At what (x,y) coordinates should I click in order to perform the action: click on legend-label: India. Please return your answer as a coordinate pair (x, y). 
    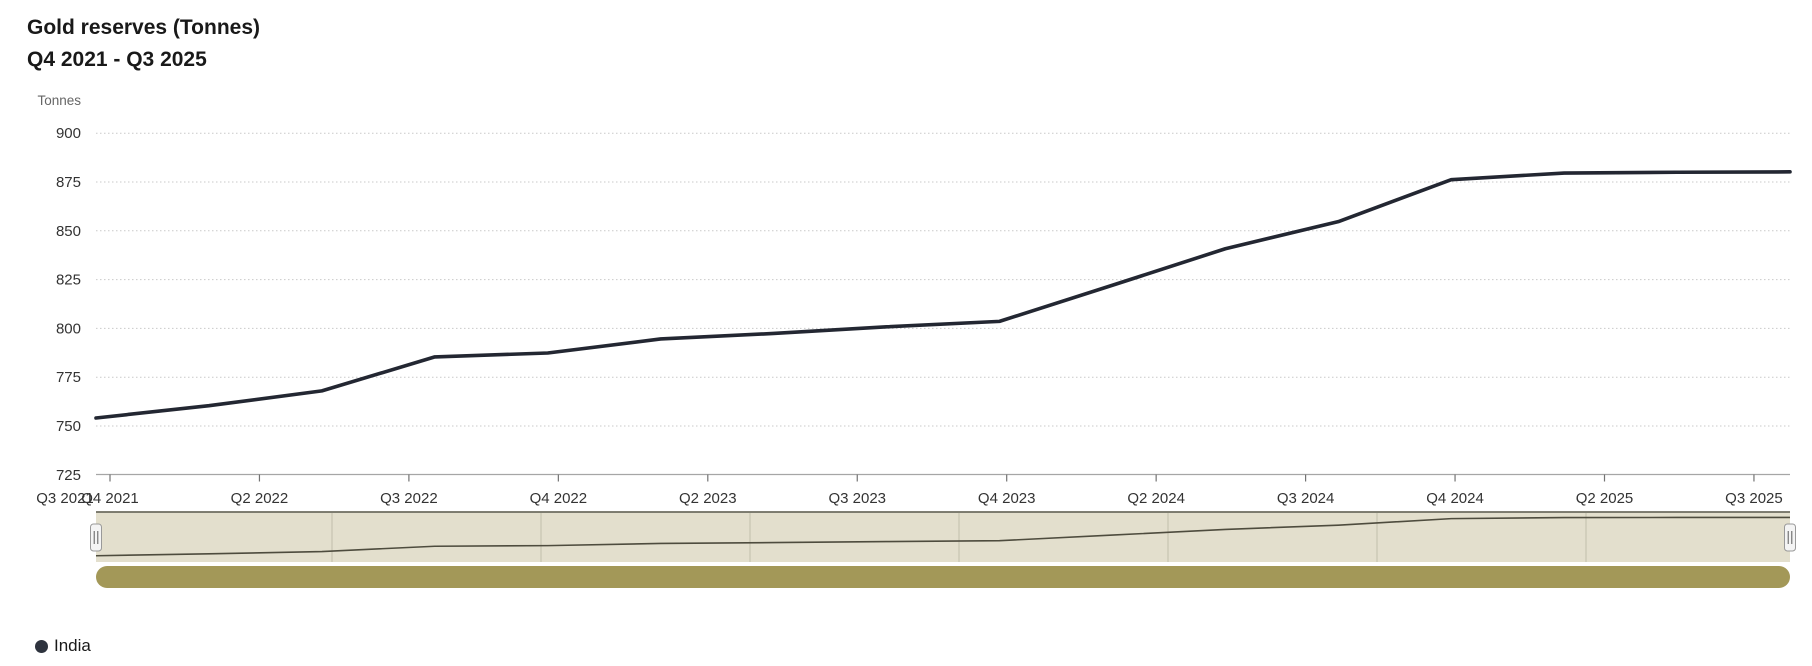
    Looking at the image, I should click on (72, 645).